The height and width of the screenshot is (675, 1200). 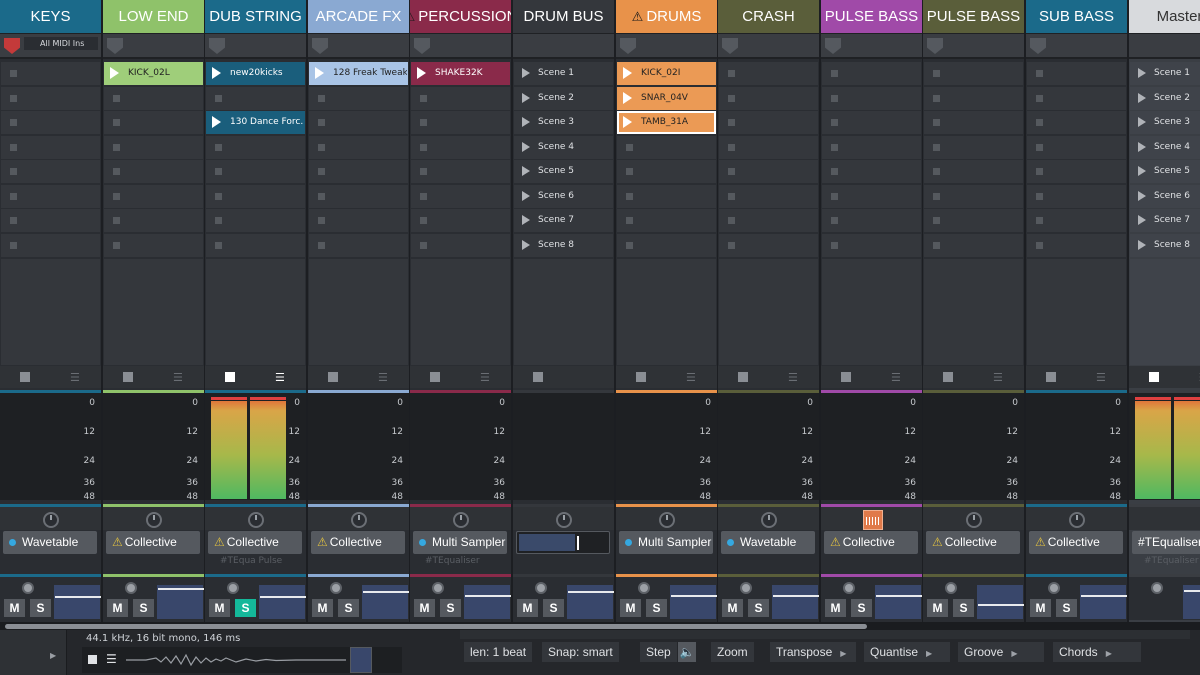 What do you see at coordinates (768, 16) in the screenshot?
I see `track-header: CRASH` at bounding box center [768, 16].